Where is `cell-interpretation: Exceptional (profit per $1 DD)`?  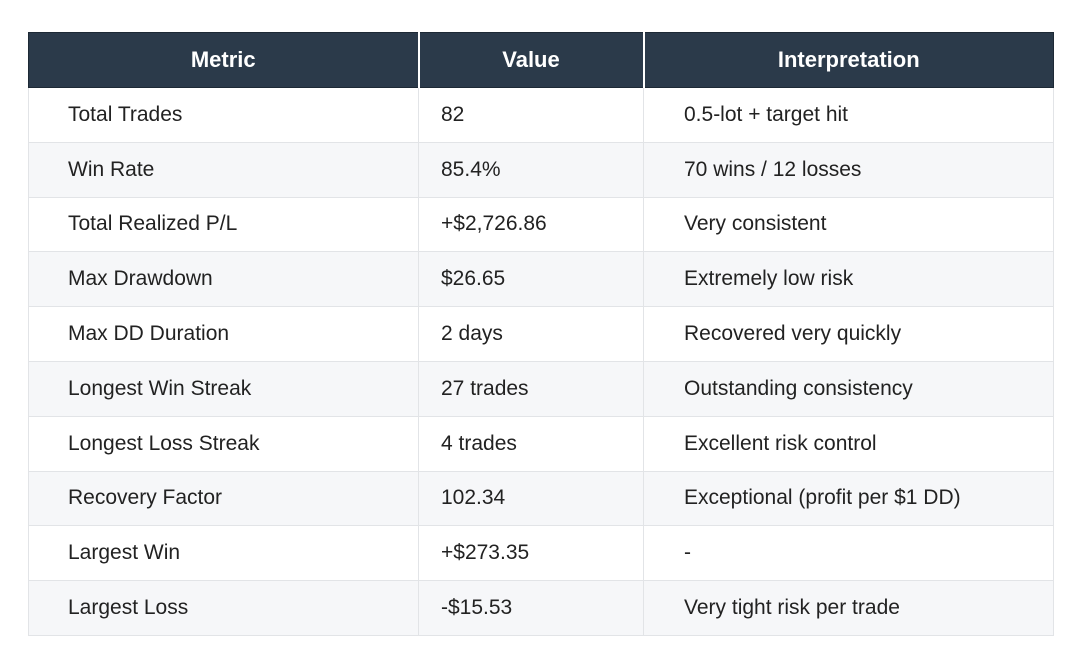
cell-interpretation: Exceptional (profit per $1 DD) is located at coordinates (848, 498).